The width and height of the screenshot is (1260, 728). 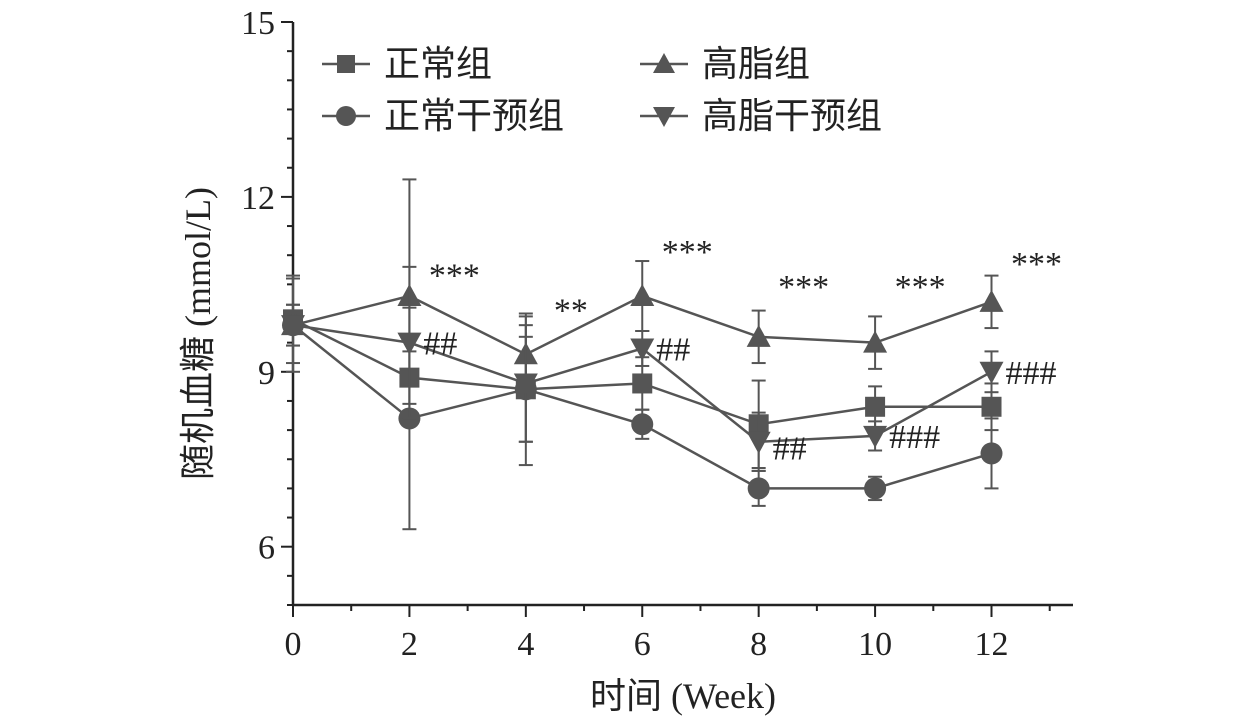 I want to click on legend-item: 正常干预组, so click(x=443, y=116).